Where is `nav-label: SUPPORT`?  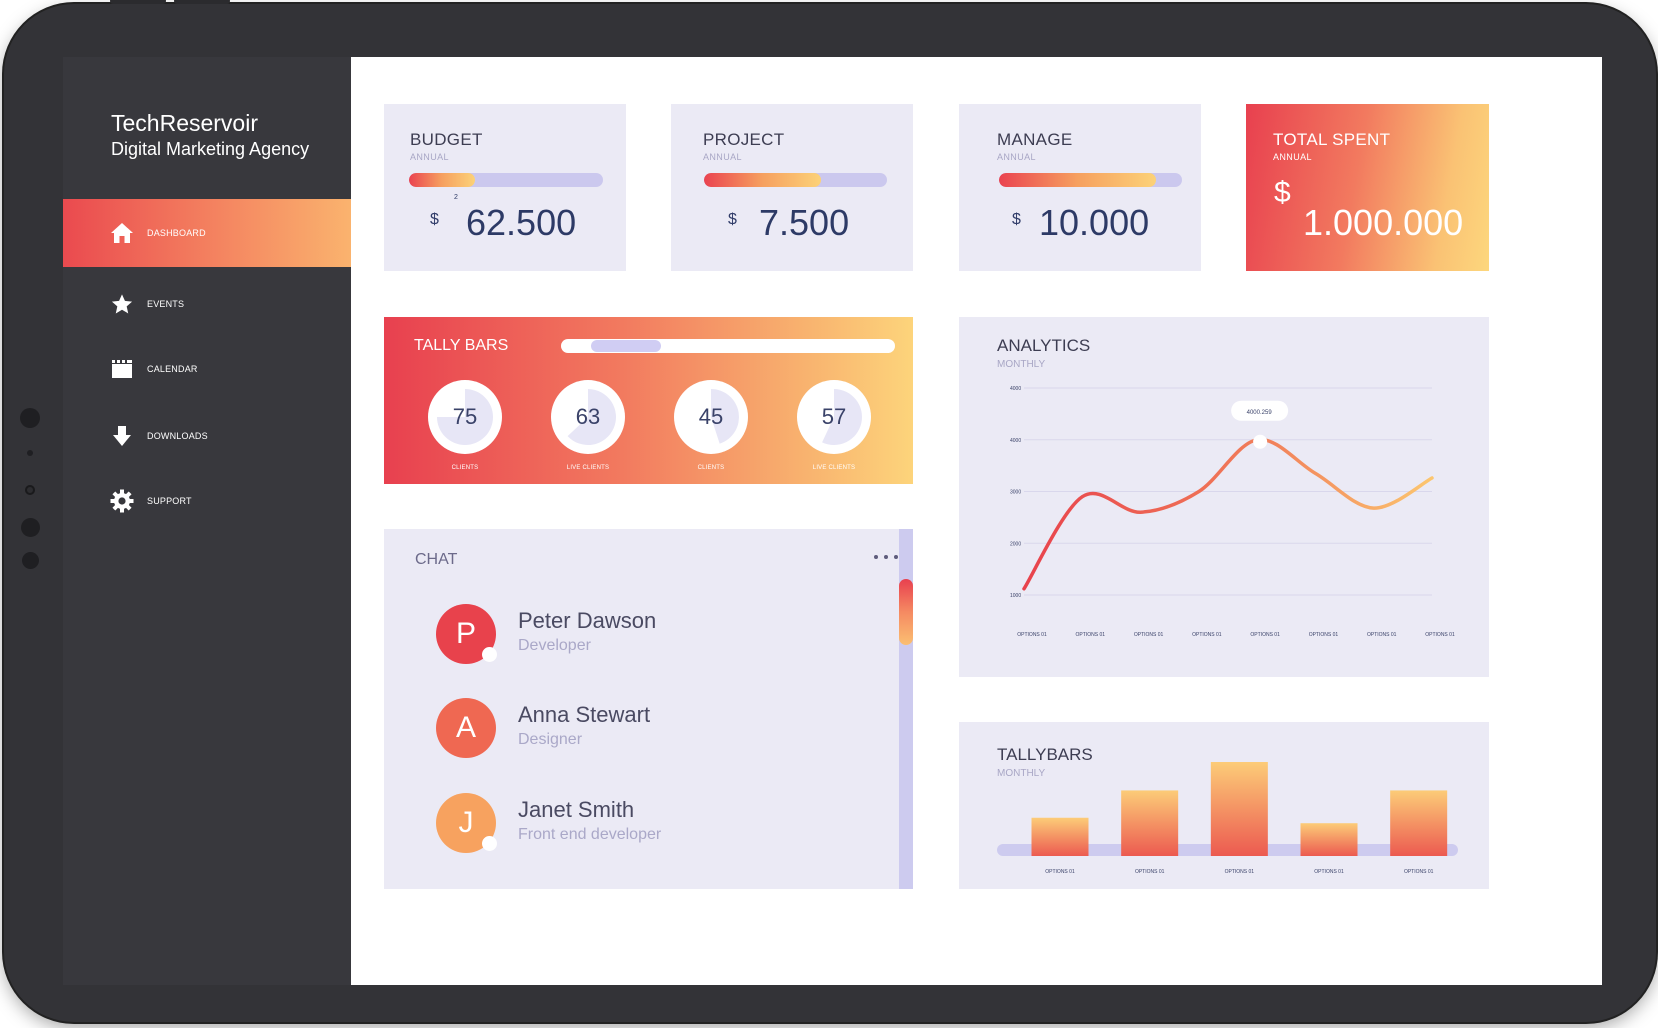 nav-label: SUPPORT is located at coordinates (169, 501).